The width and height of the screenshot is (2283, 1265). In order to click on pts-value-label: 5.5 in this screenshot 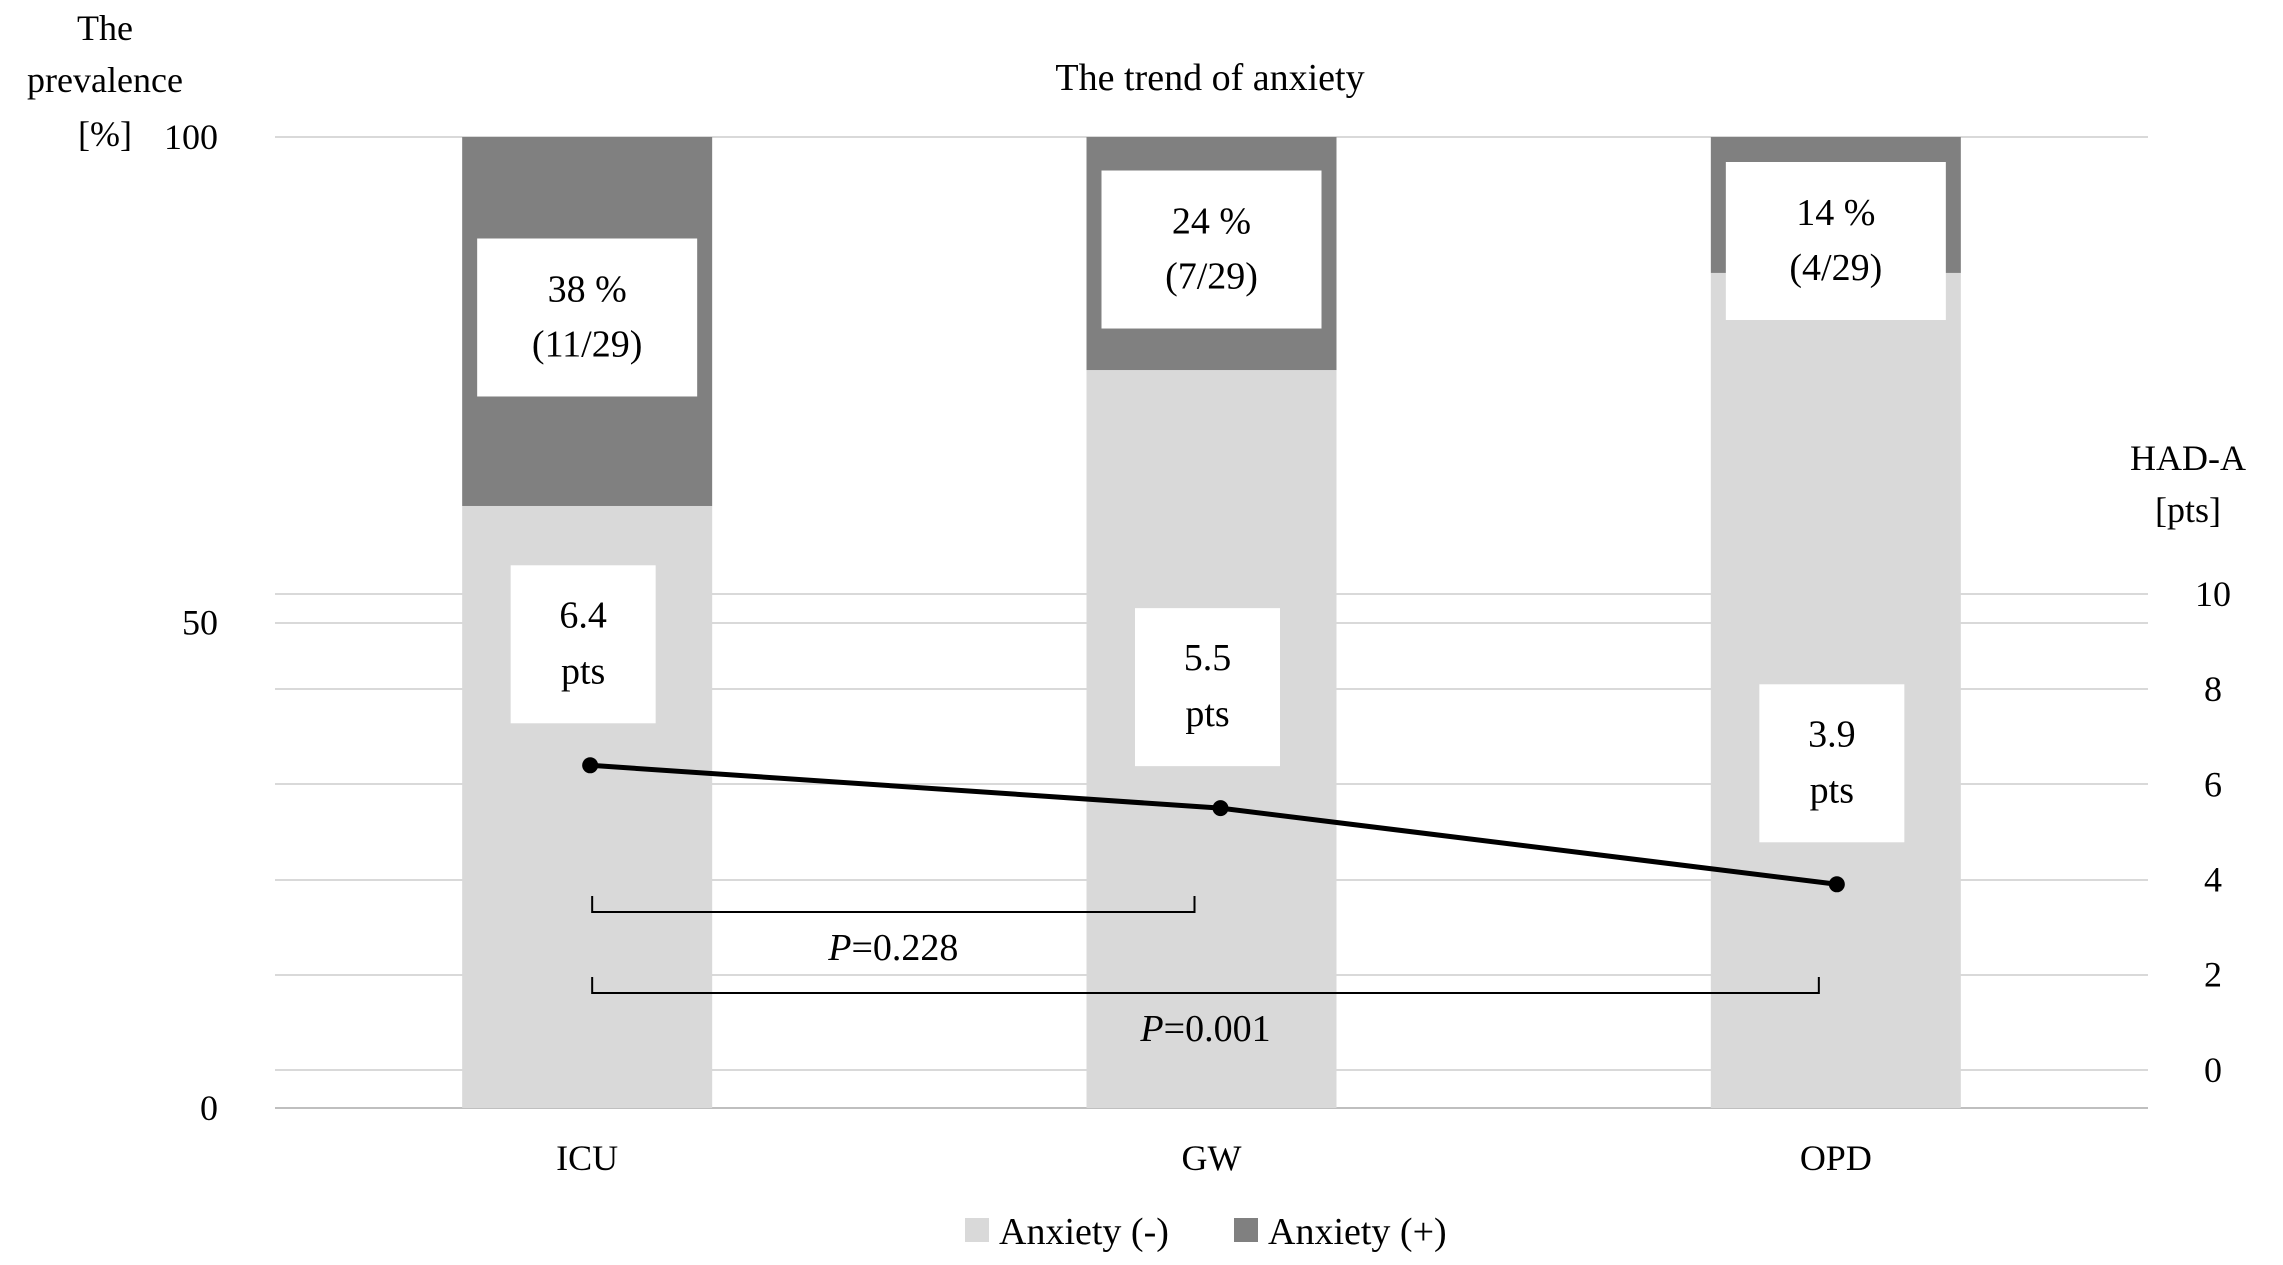, I will do `click(1208, 658)`.